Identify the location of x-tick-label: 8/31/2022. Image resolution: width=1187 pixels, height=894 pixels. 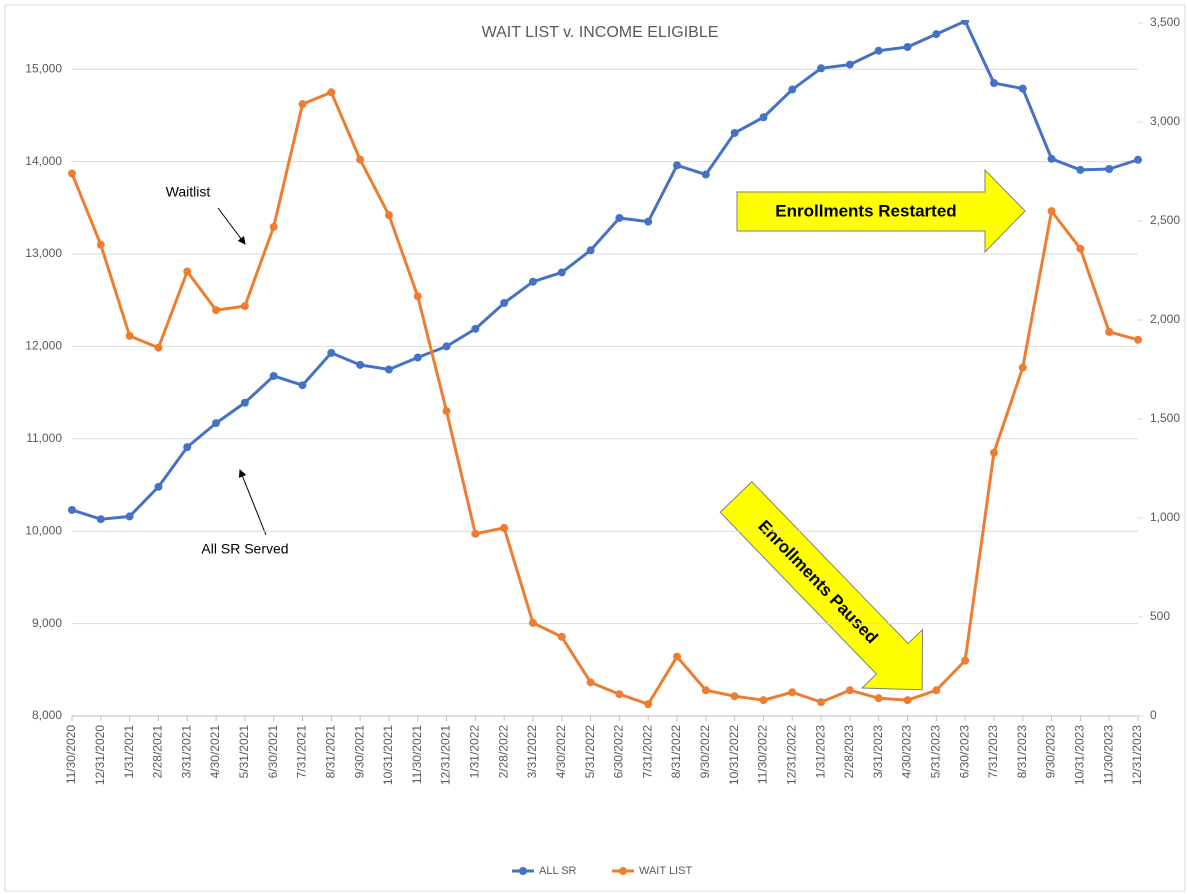
(676, 752).